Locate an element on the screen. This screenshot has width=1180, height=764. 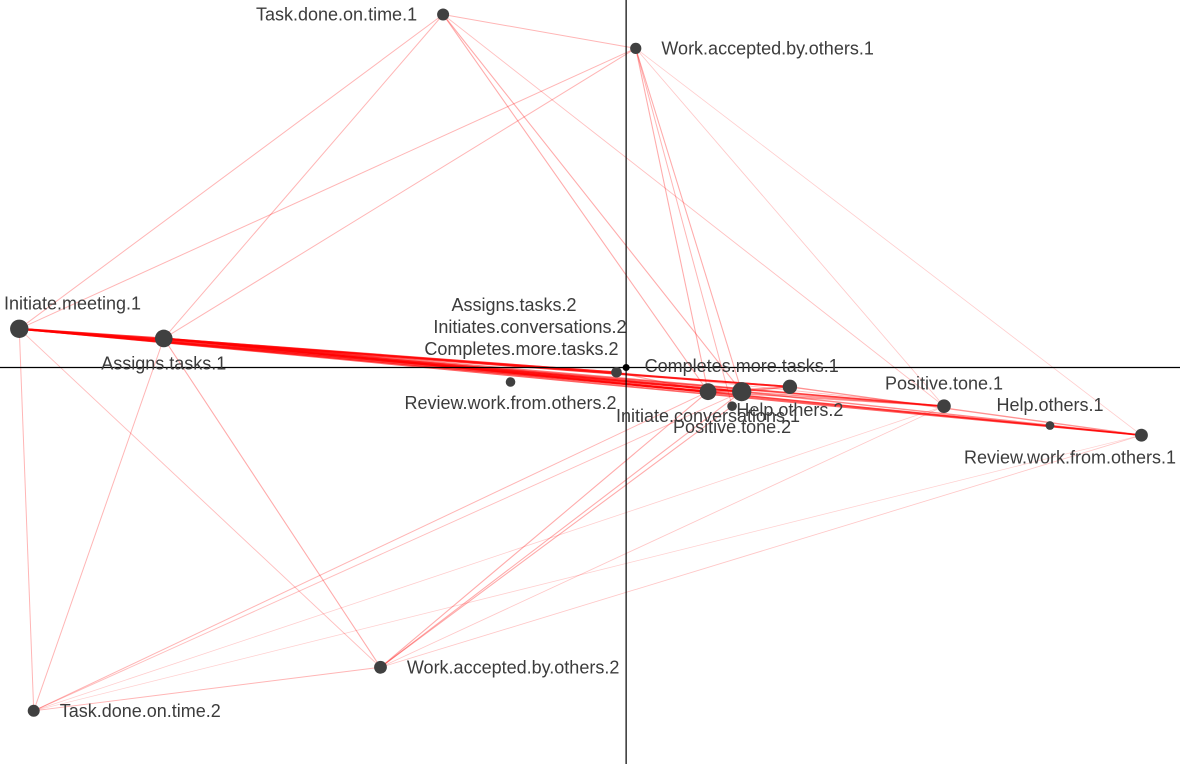
node-label: Review.work.from.others.2 is located at coordinates (510, 403).